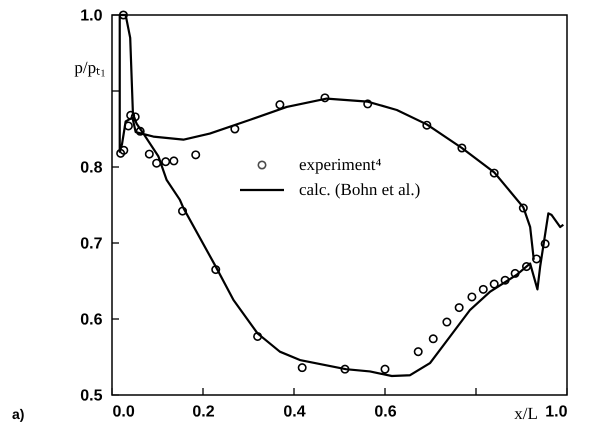 This screenshot has width=594, height=442. What do you see at coordinates (526, 413) in the screenshot?
I see `x-axis-title: x/L` at bounding box center [526, 413].